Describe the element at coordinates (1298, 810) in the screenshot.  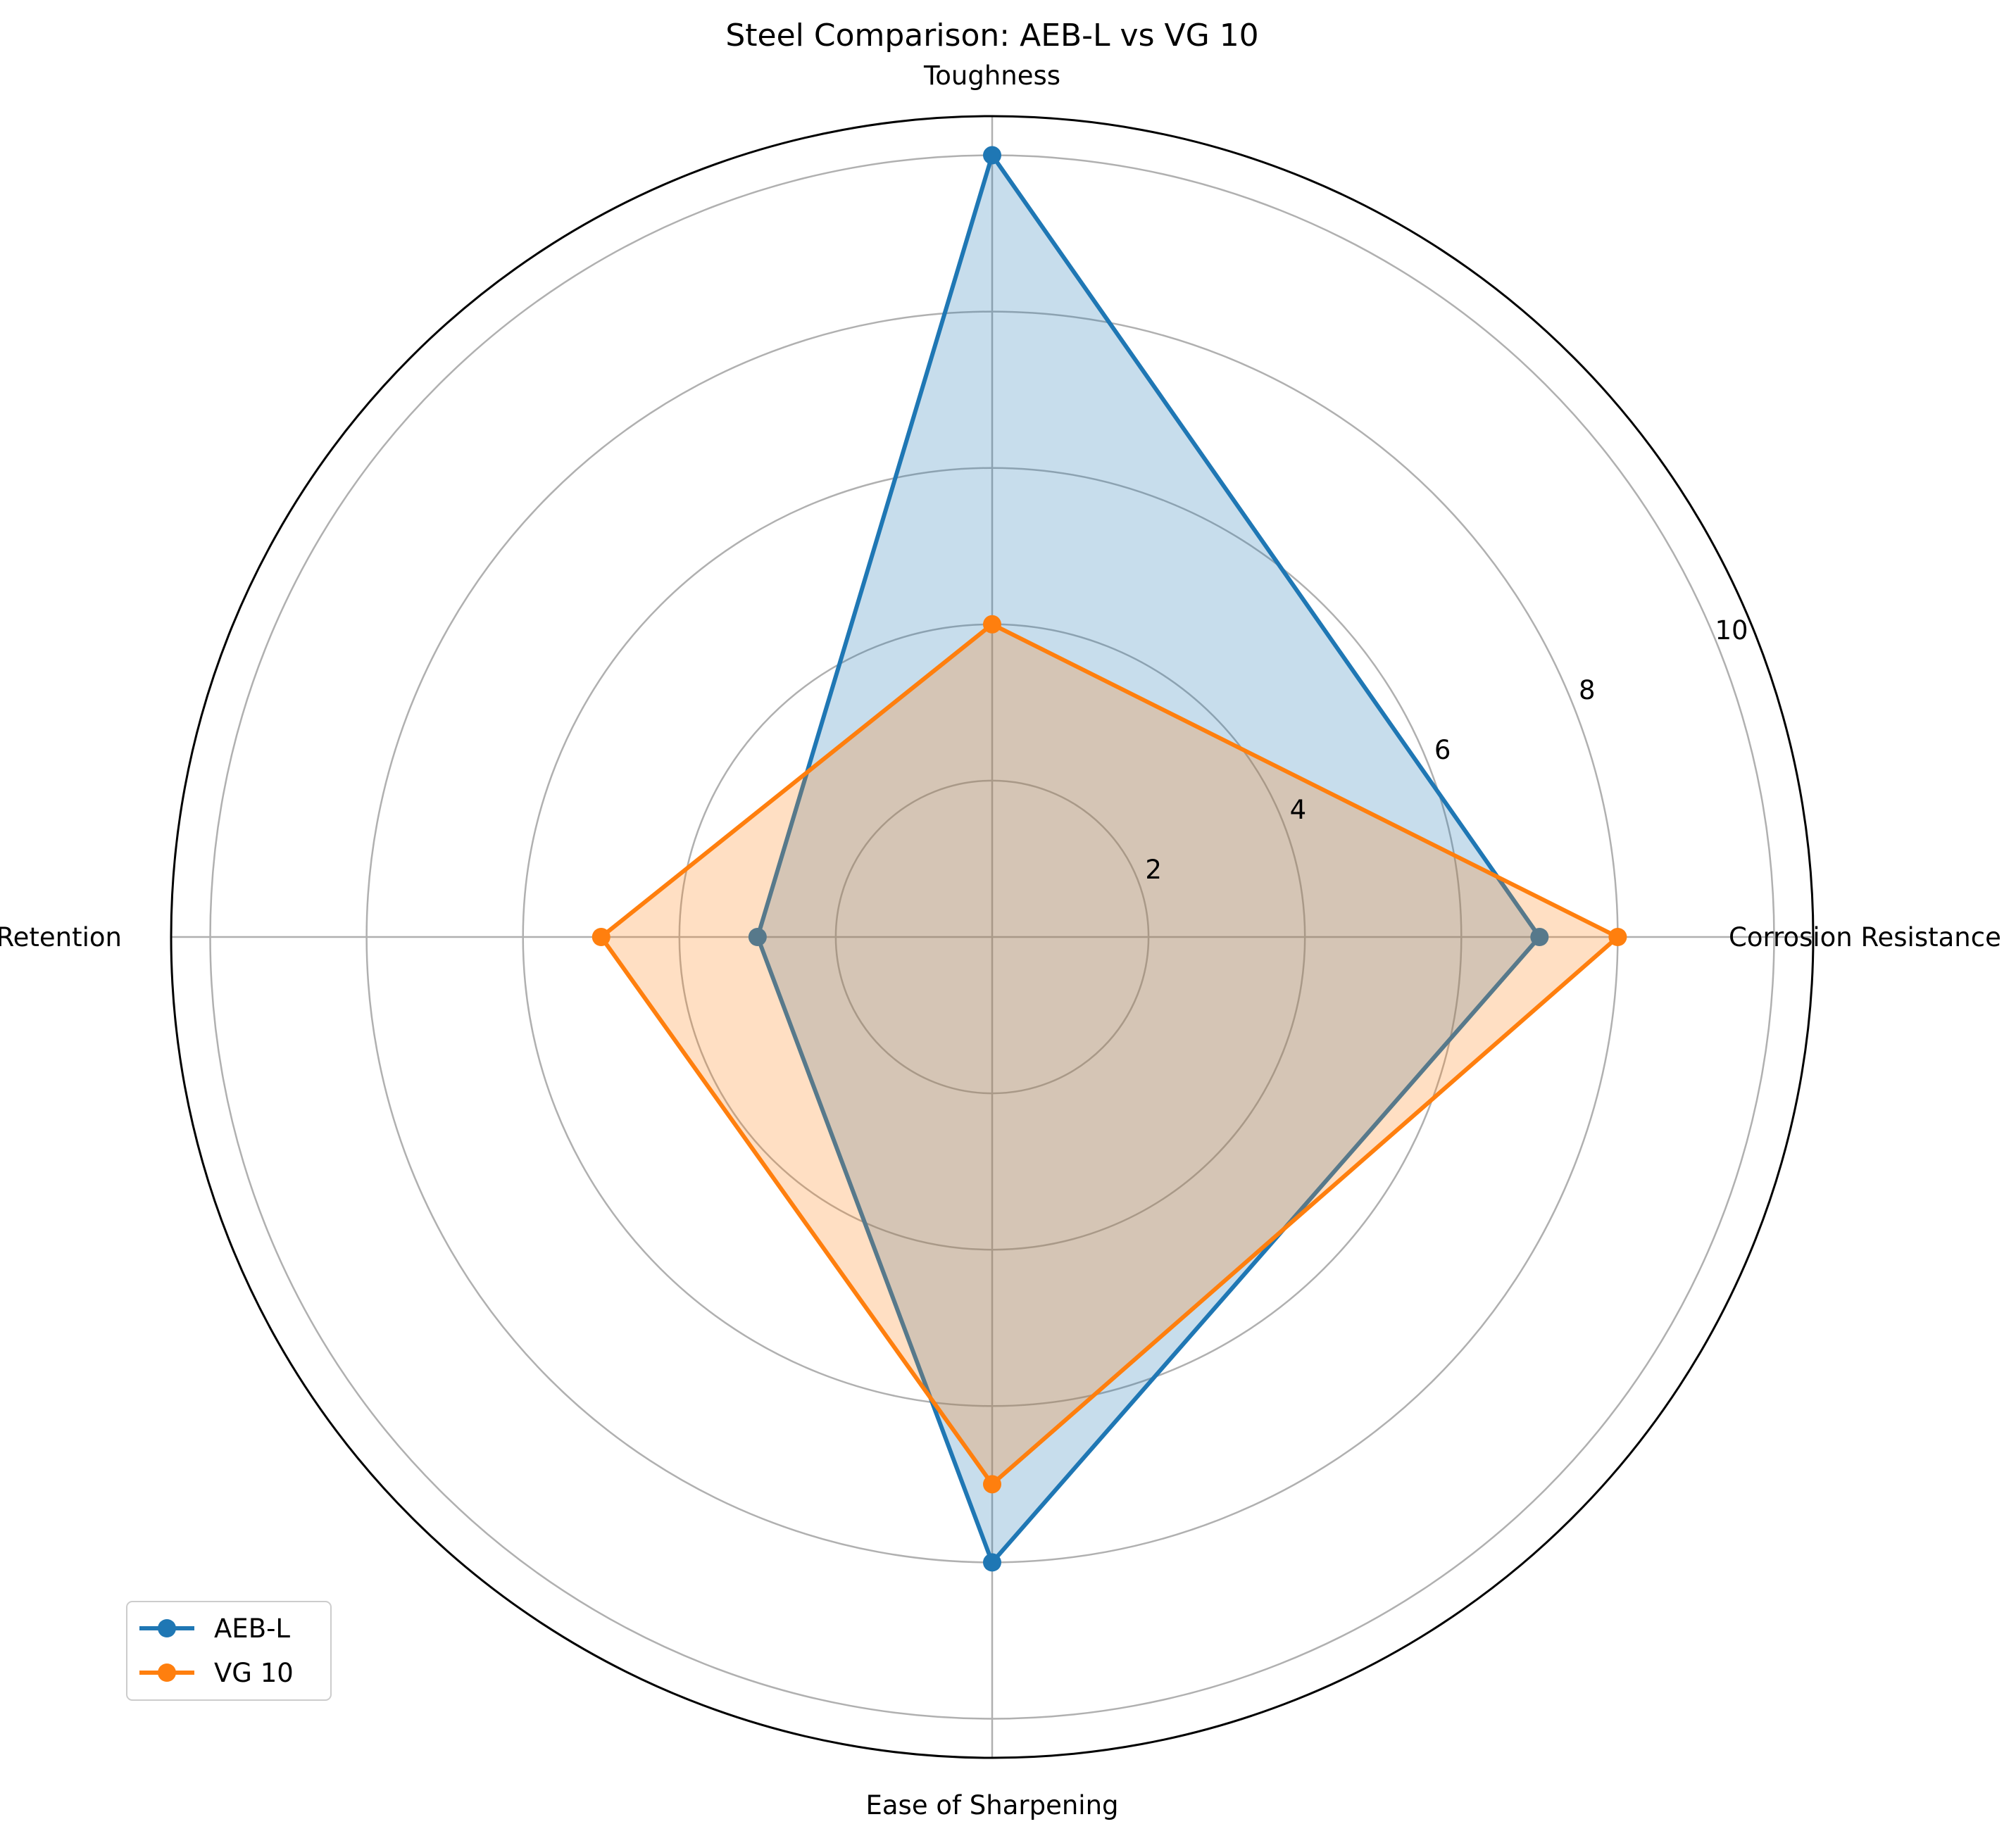
I see `radial-tick-label-4: 4` at that location.